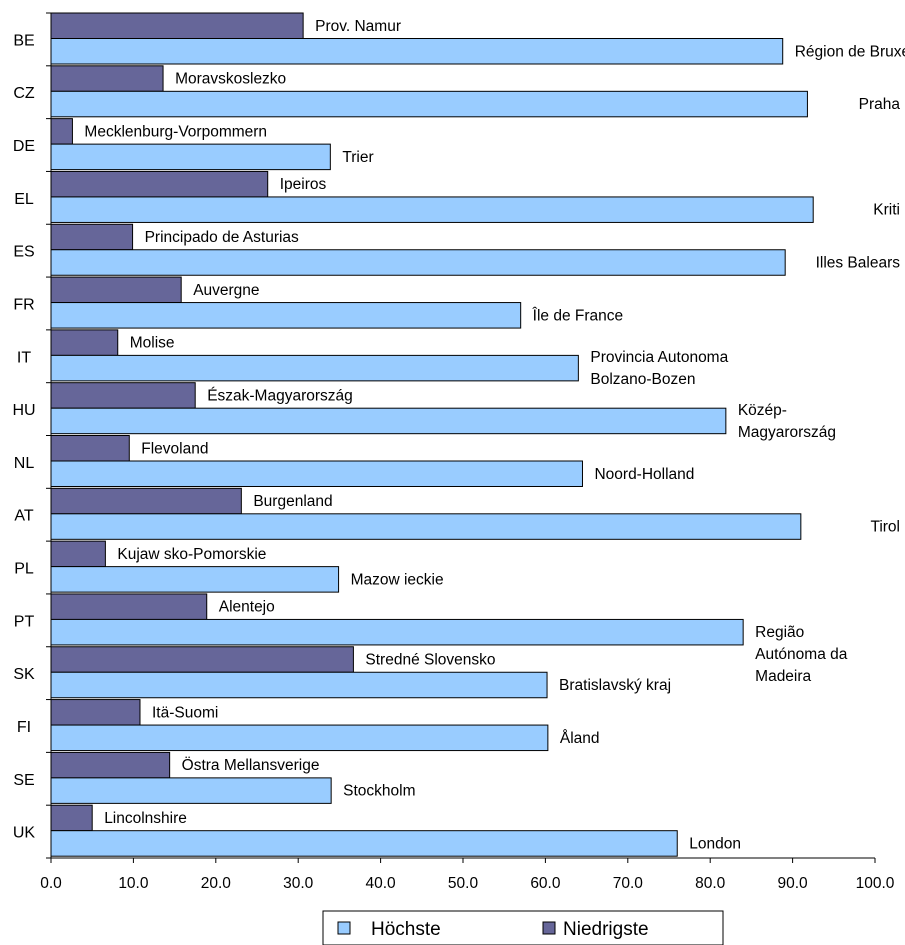 The width and height of the screenshot is (905, 945). Describe the element at coordinates (23, 516) in the screenshot. I see `category-label-at: AT` at that location.